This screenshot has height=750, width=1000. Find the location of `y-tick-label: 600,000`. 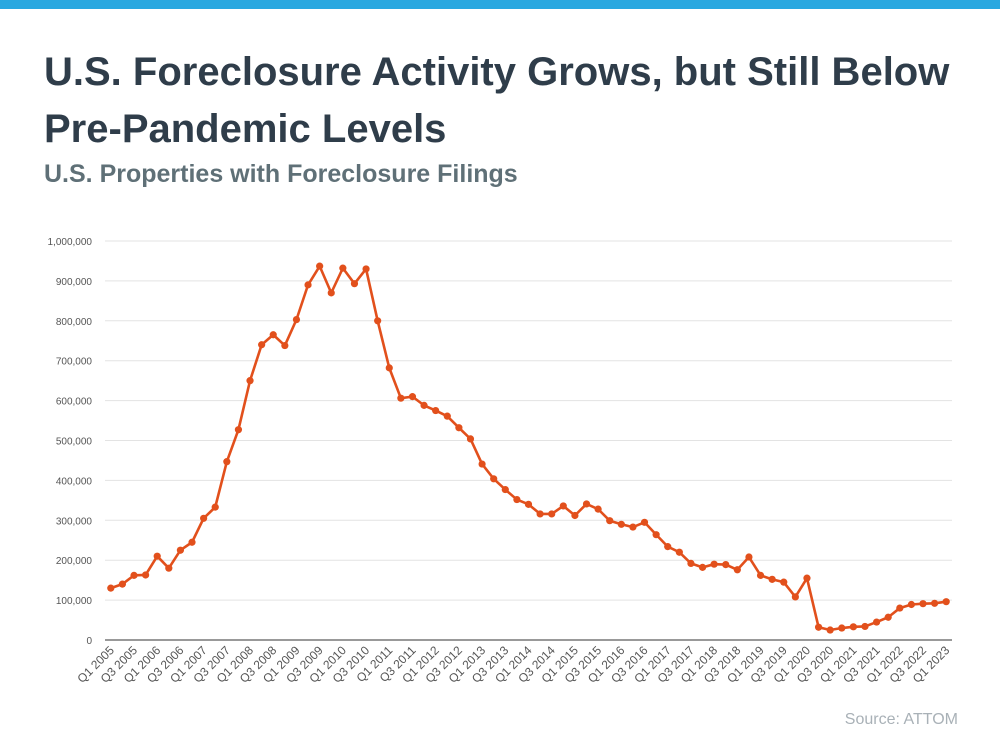

y-tick-label: 600,000 is located at coordinates (74, 402).